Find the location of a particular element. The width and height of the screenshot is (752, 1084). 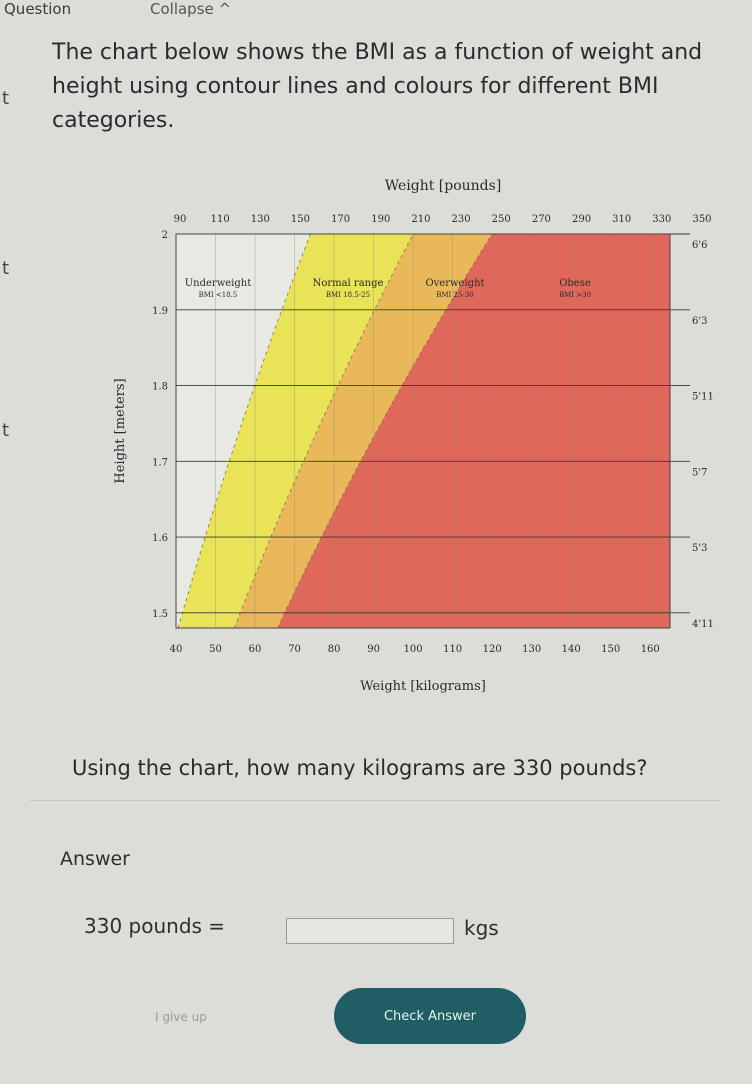

x-axis-label: Weight [kilograms] is located at coordinates (423, 686).